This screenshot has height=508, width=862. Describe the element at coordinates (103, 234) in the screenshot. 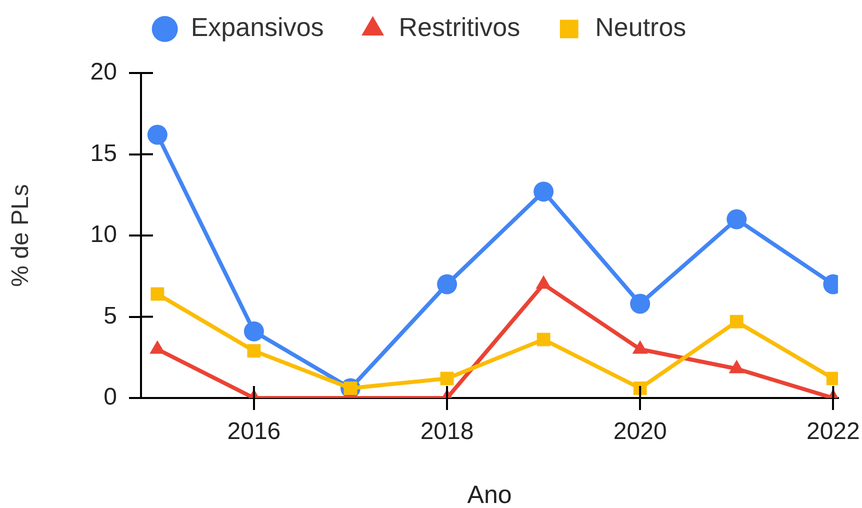

I see `y-tick-label: 10` at that location.